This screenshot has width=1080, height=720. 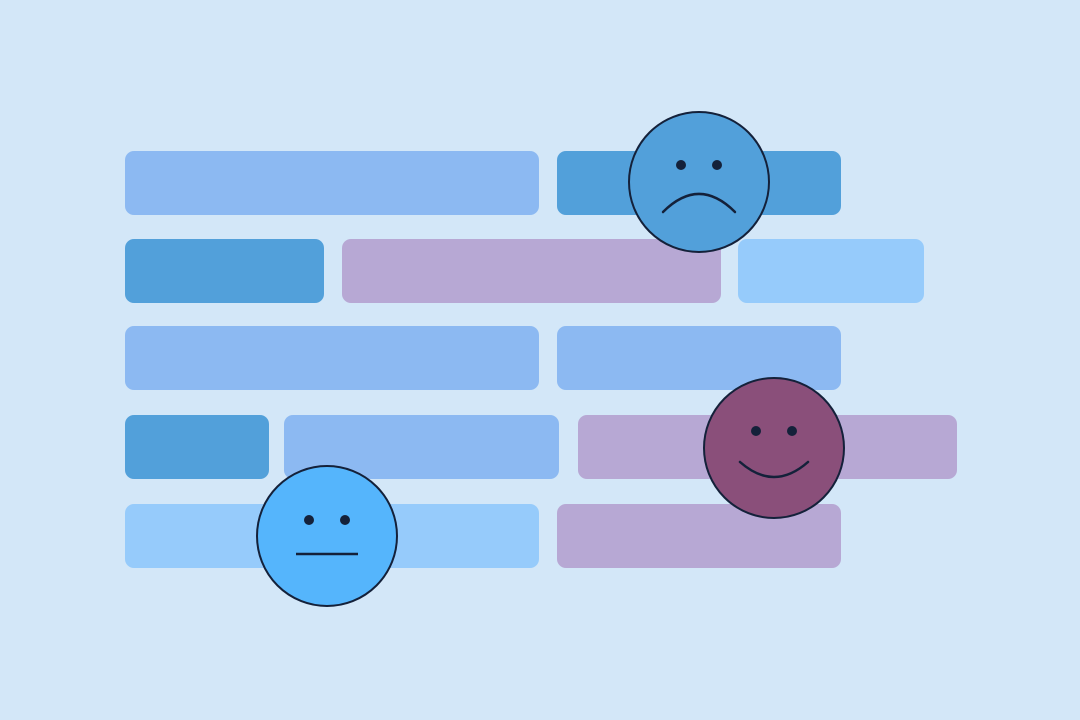 I want to click on sad-face-icon, so click(x=699, y=182).